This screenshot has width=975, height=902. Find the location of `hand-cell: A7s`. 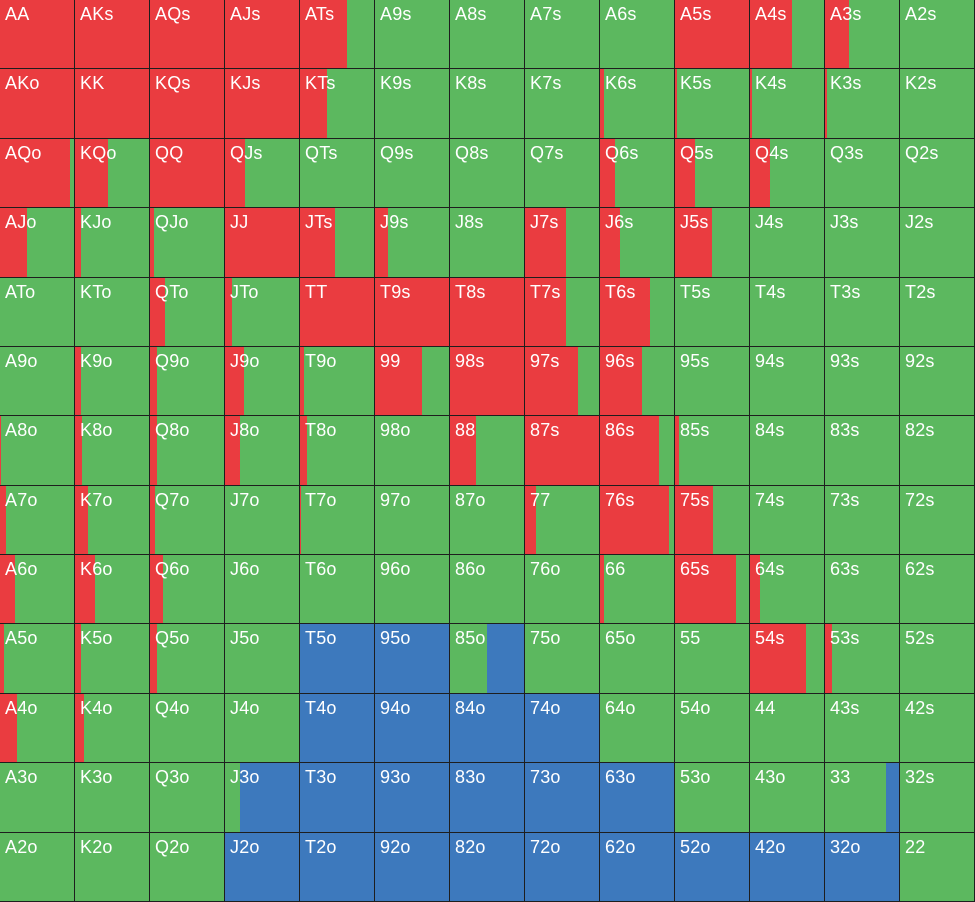

hand-cell: A7s is located at coordinates (562, 35).